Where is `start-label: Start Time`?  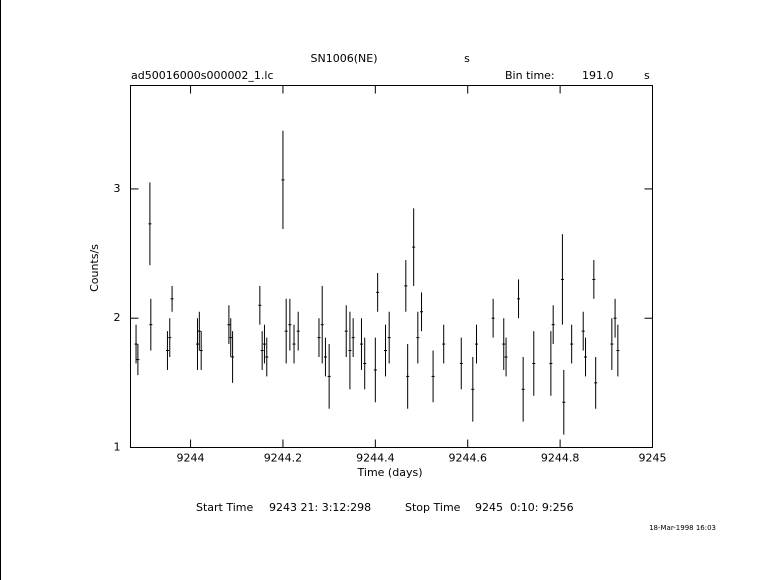
start-label: Start Time is located at coordinates (225, 507).